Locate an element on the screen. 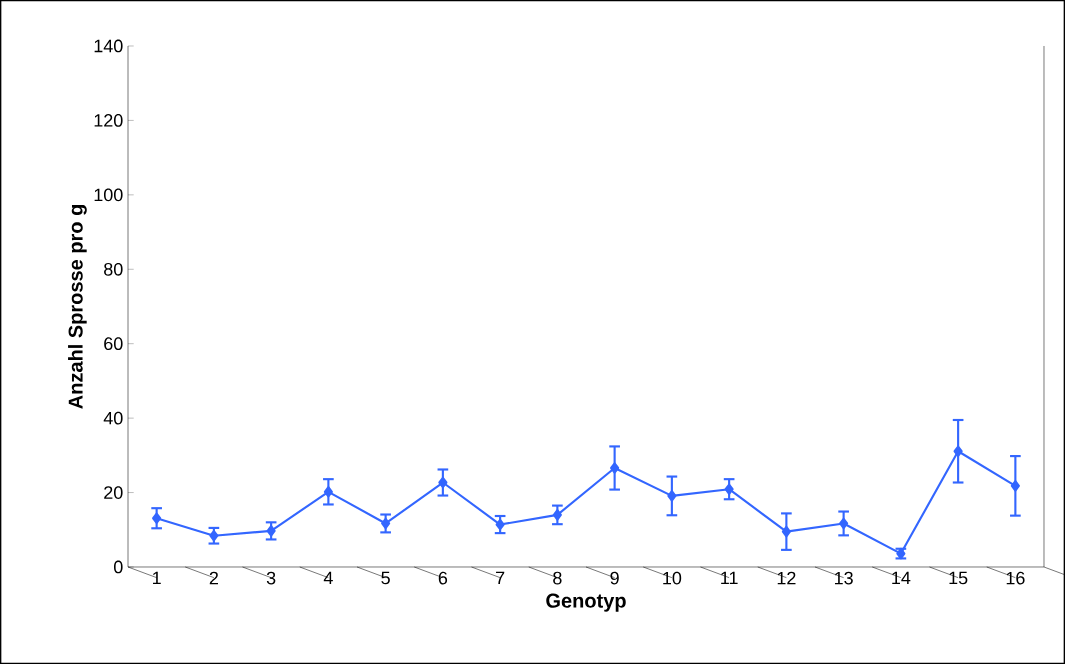 The image size is (1065, 664). x-tick-label: 7 is located at coordinates (500, 578).